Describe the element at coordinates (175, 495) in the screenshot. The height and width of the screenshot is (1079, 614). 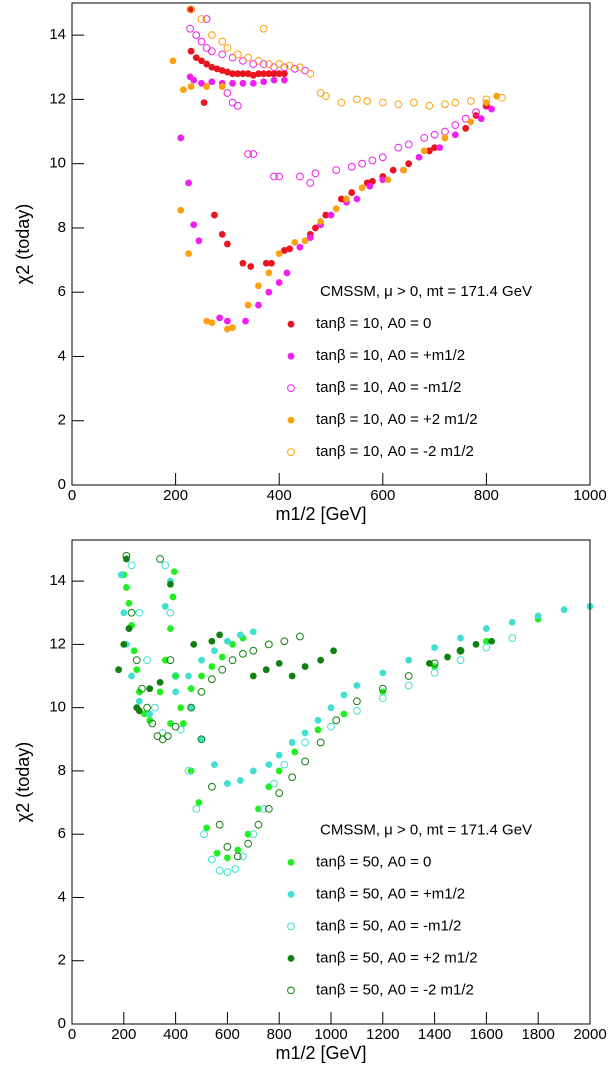
I see `x-tick-label: 200` at that location.